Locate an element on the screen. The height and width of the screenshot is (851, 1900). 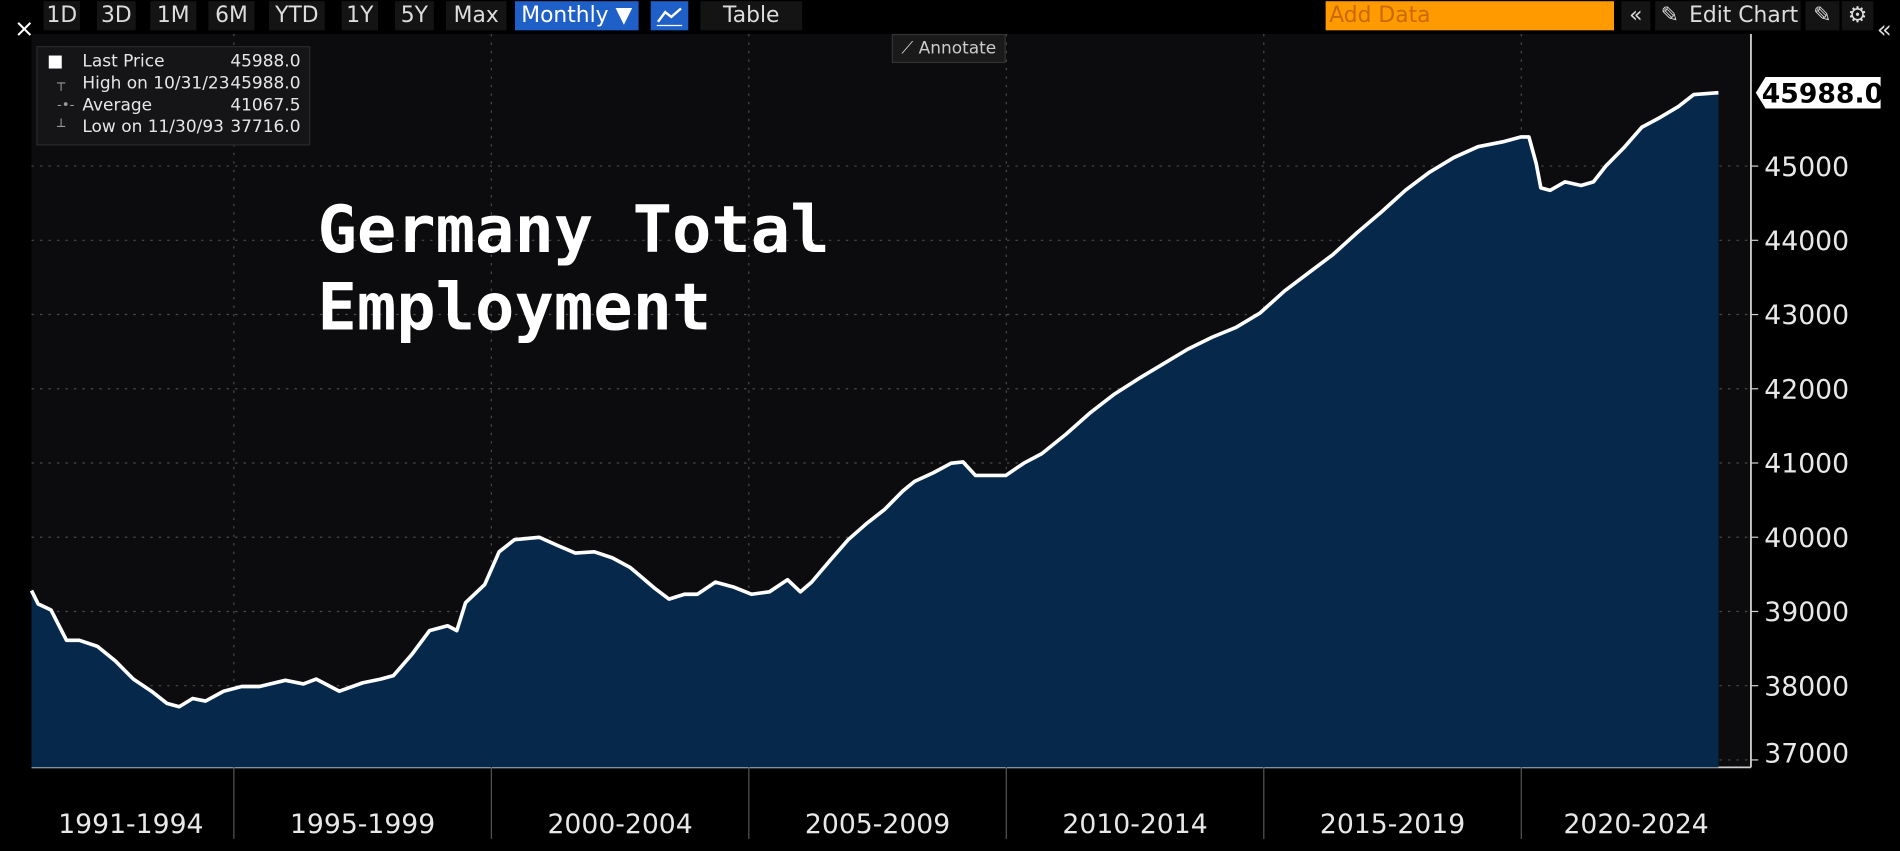
legend-row: High on 10/31/23 45988.0 is located at coordinates (191, 84).